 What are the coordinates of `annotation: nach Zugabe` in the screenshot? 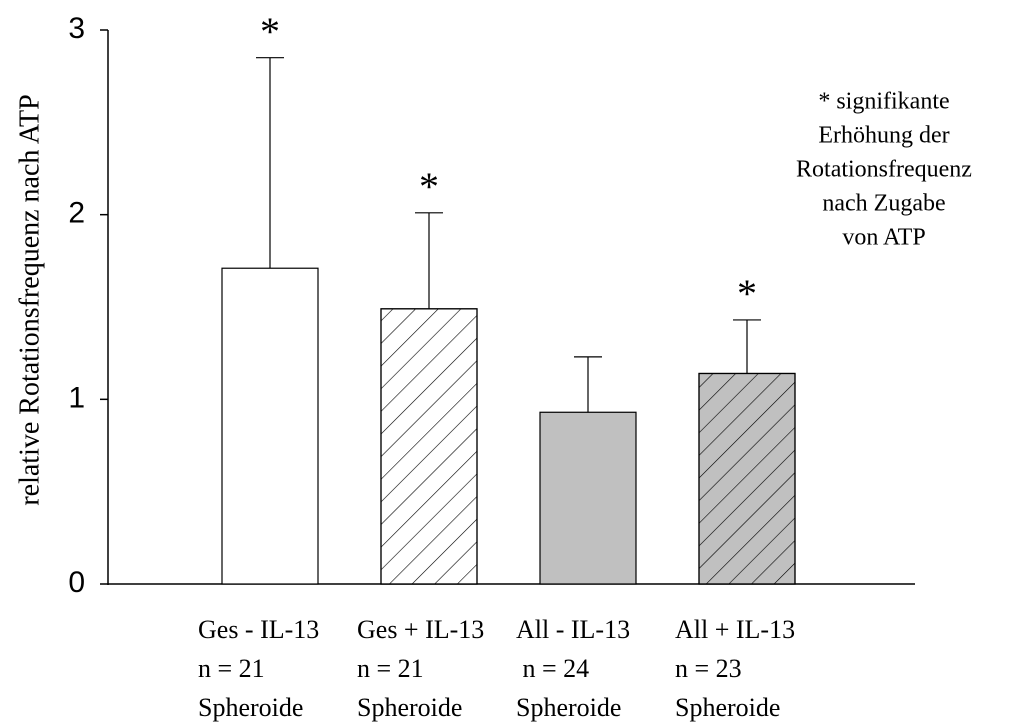 It's located at (883, 204).